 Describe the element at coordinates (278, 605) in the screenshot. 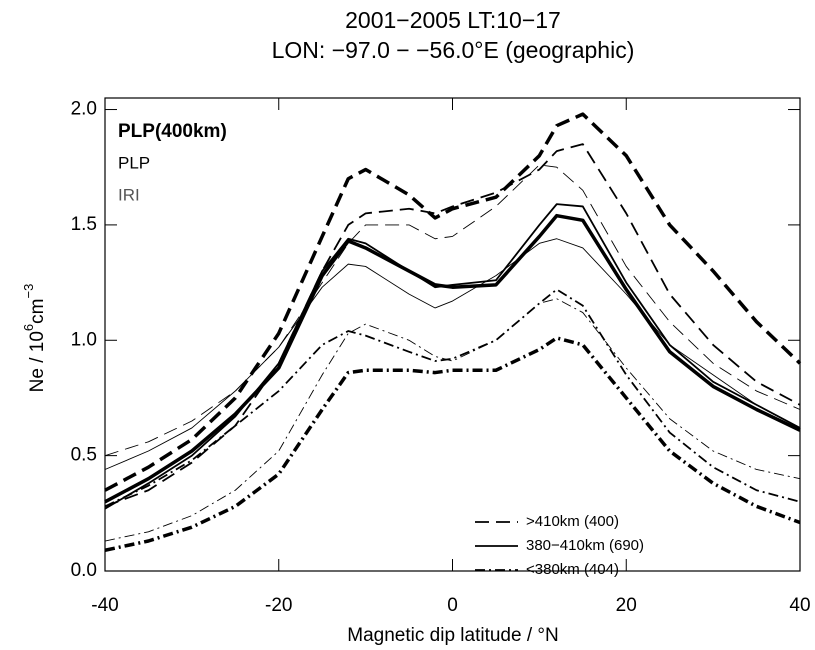

I see `x-tick-label: -20` at that location.